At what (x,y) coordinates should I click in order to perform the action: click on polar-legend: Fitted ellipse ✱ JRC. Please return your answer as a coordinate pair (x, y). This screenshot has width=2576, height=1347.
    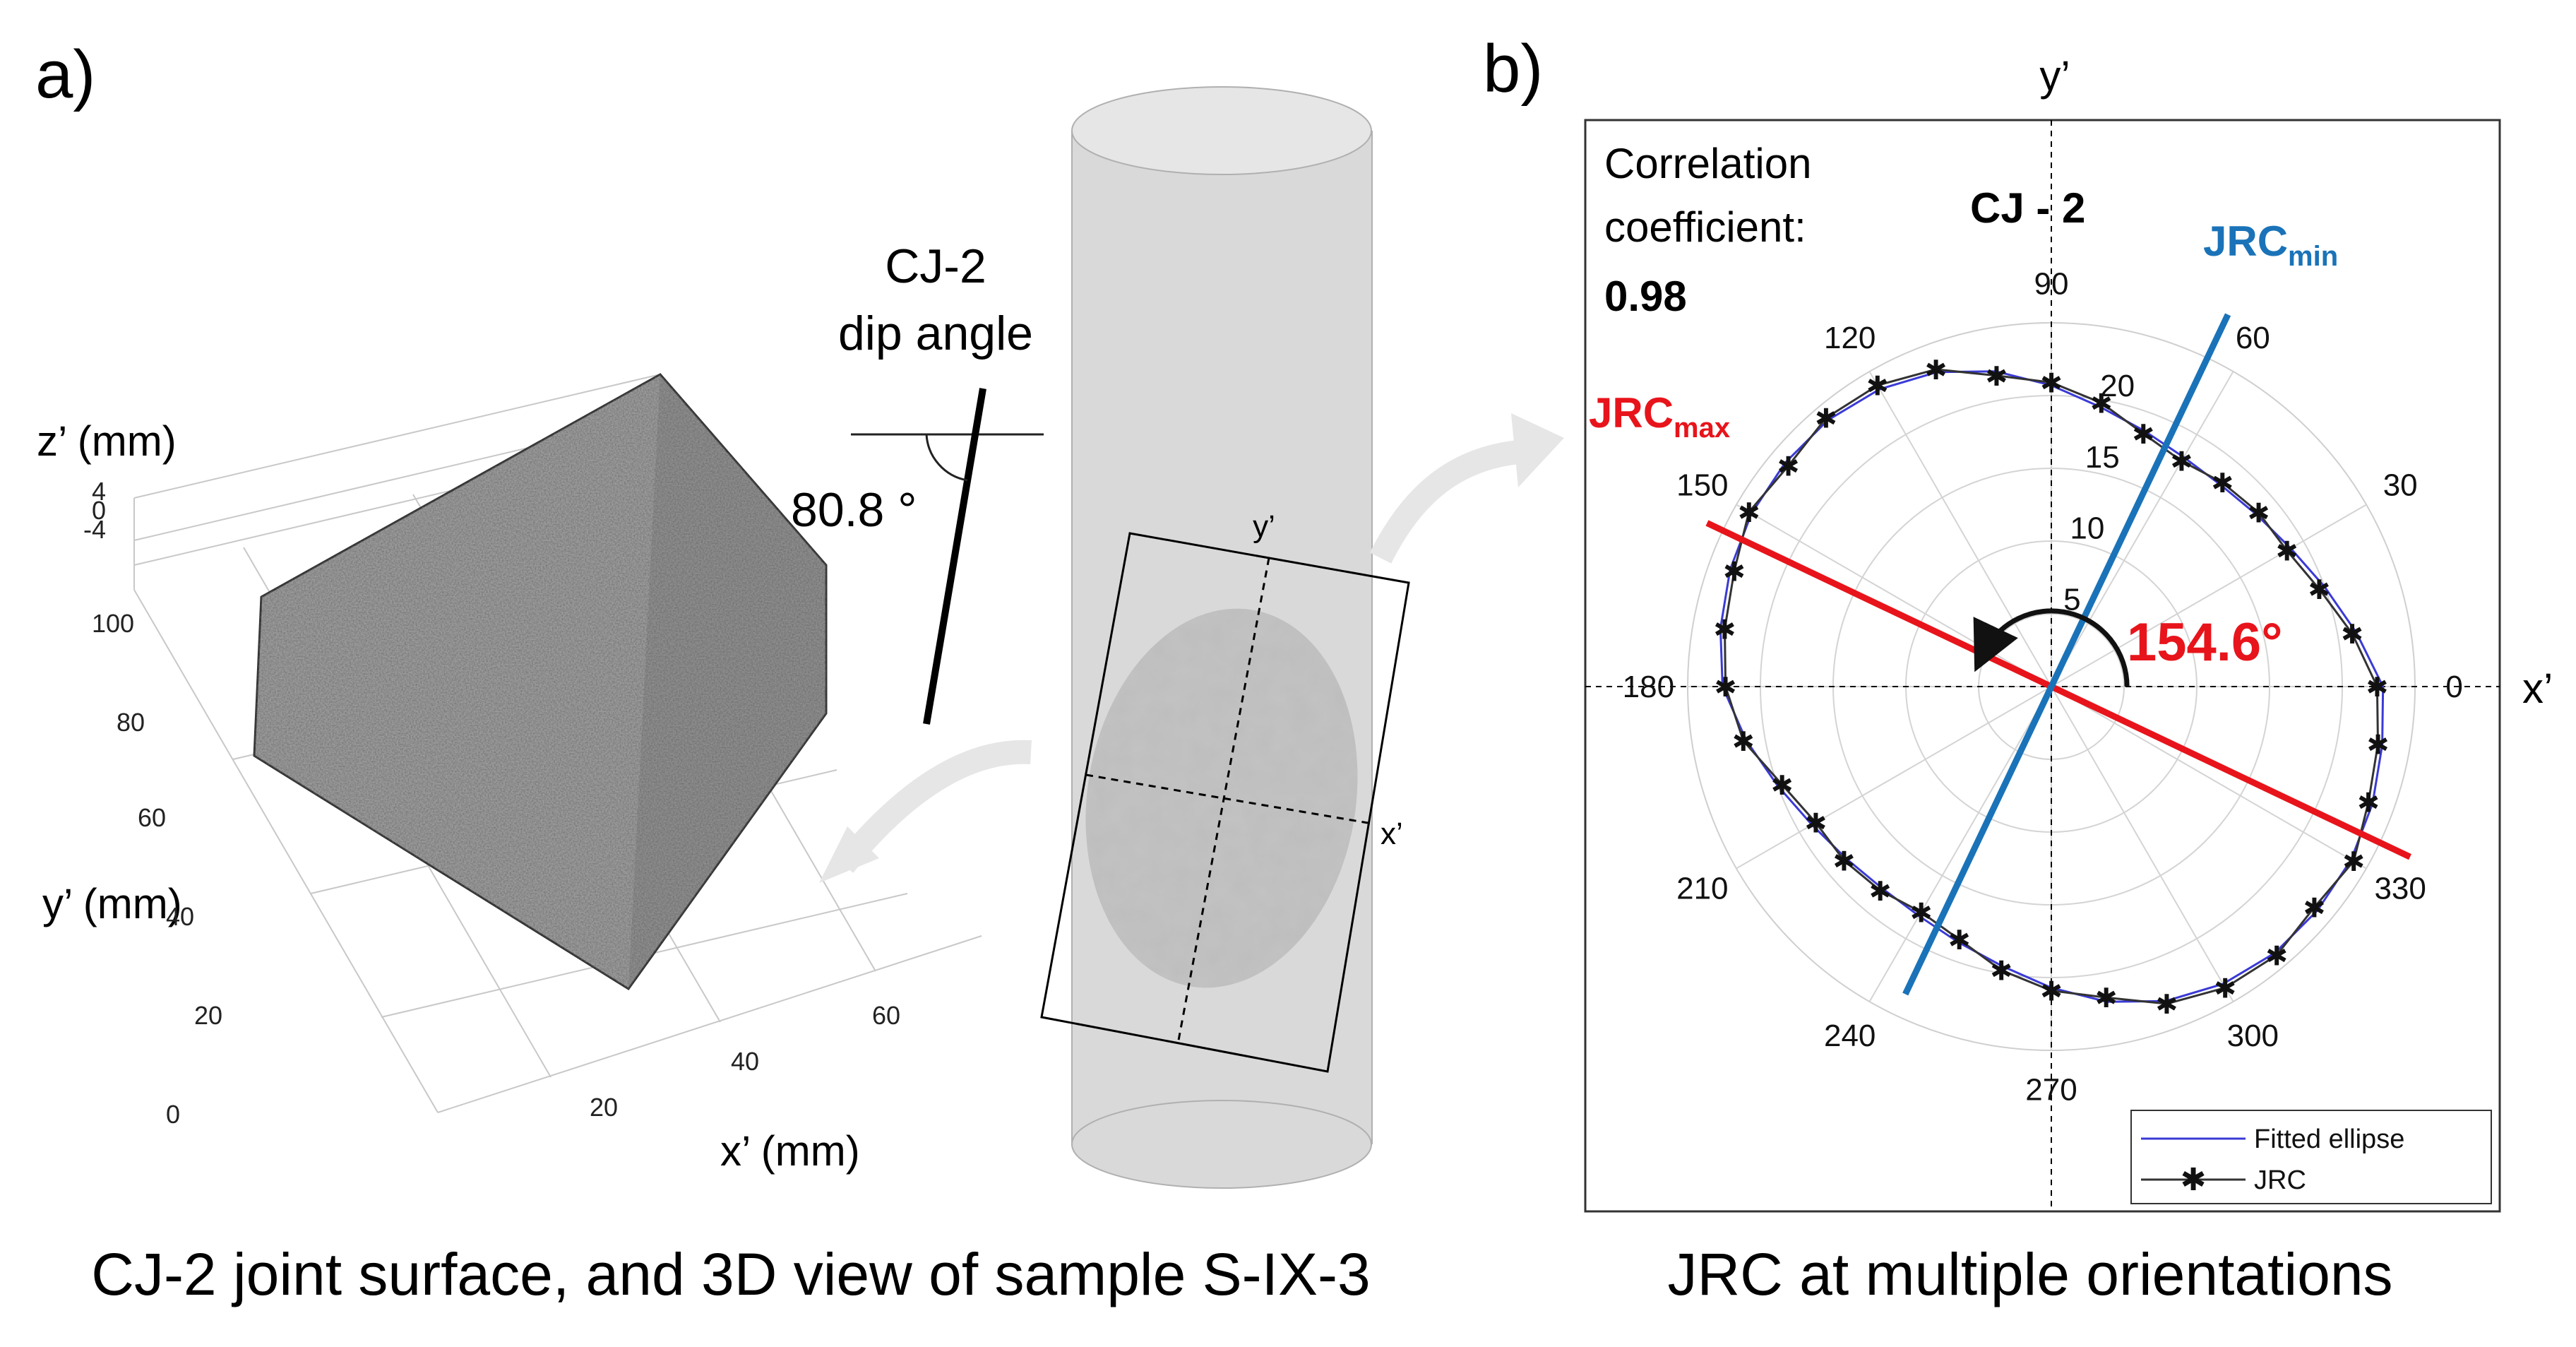
    Looking at the image, I should click on (2311, 1157).